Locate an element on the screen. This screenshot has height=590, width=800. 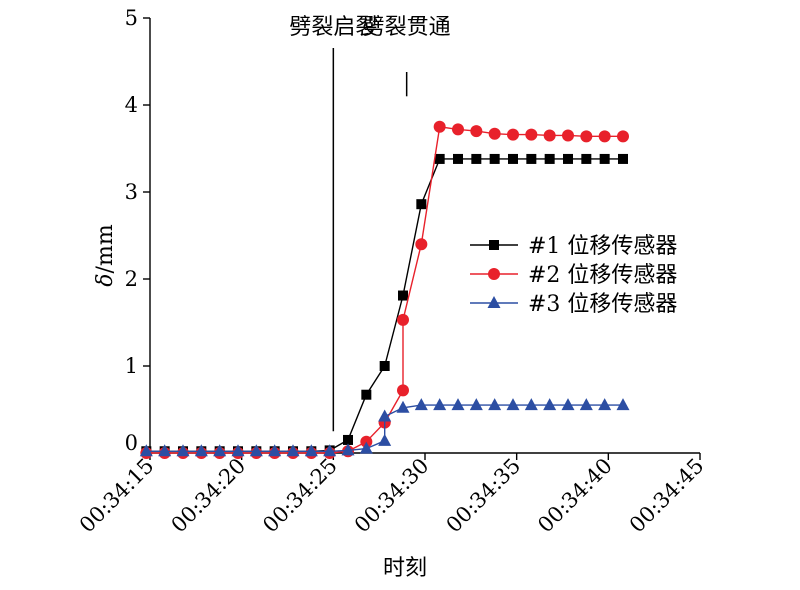
x-tick-label: 00:34:30 is located at coordinates (392, 496).